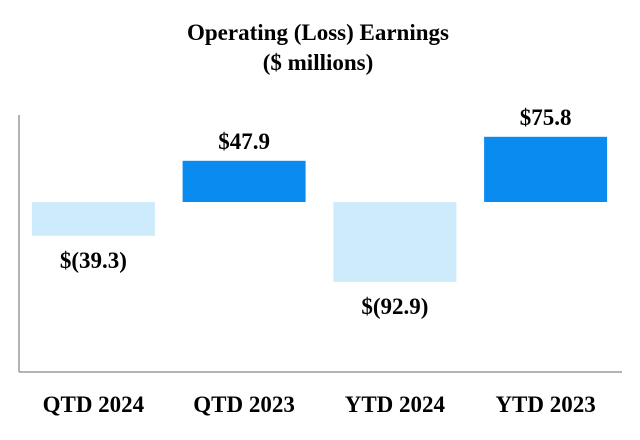 The image size is (640, 440). Describe the element at coordinates (93, 260) in the screenshot. I see `data-label-qtd-2024: $(39.3)` at that location.